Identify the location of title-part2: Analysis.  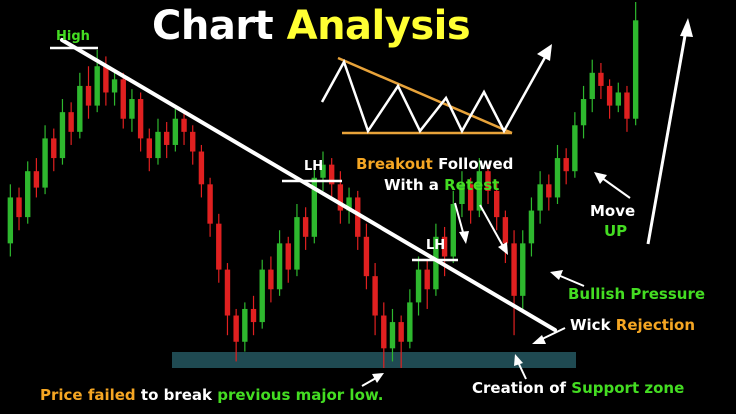
(378, 26).